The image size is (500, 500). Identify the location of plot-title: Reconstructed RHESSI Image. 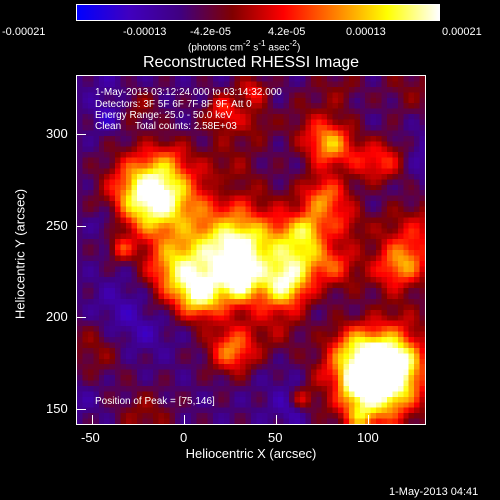
(251, 62).